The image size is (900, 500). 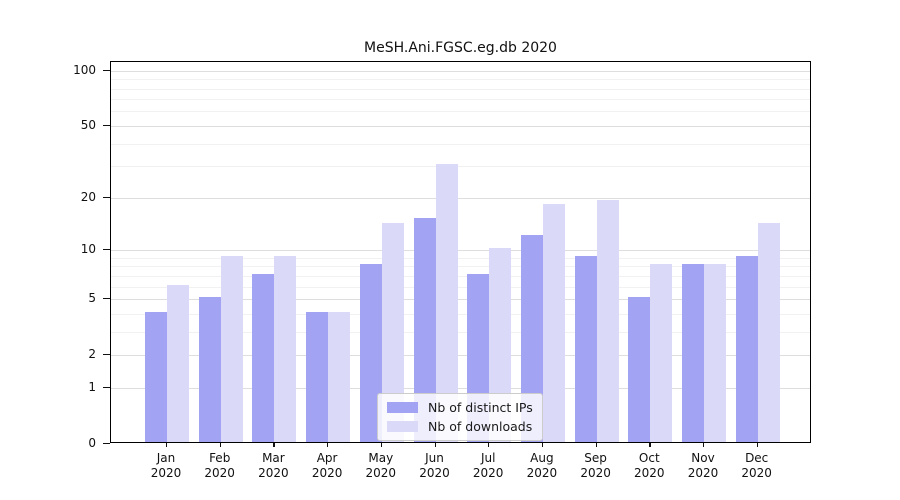 What do you see at coordinates (585, 348) in the screenshot?
I see `bar-distinct-ips-sep` at bounding box center [585, 348].